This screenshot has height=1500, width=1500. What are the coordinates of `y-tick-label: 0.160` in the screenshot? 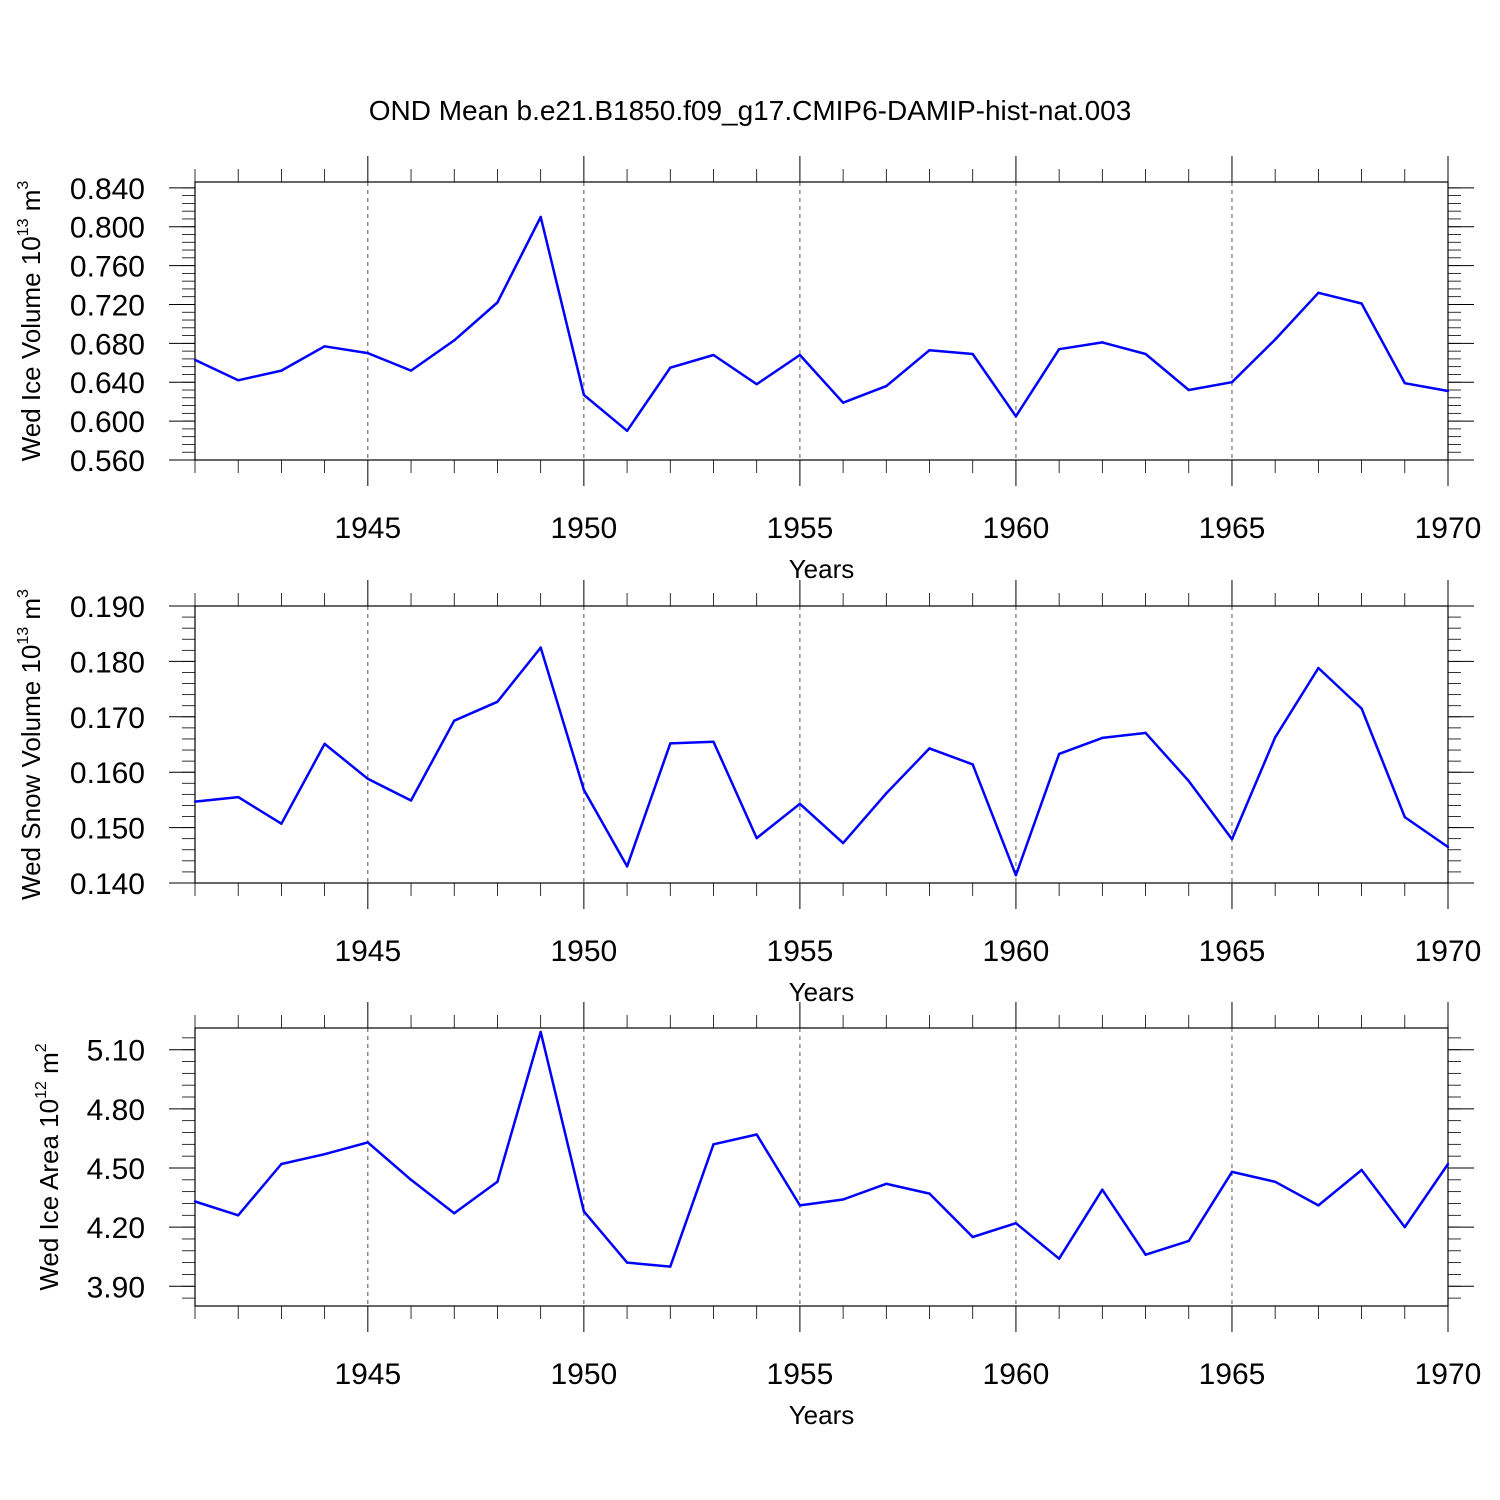 It's located at (107, 773).